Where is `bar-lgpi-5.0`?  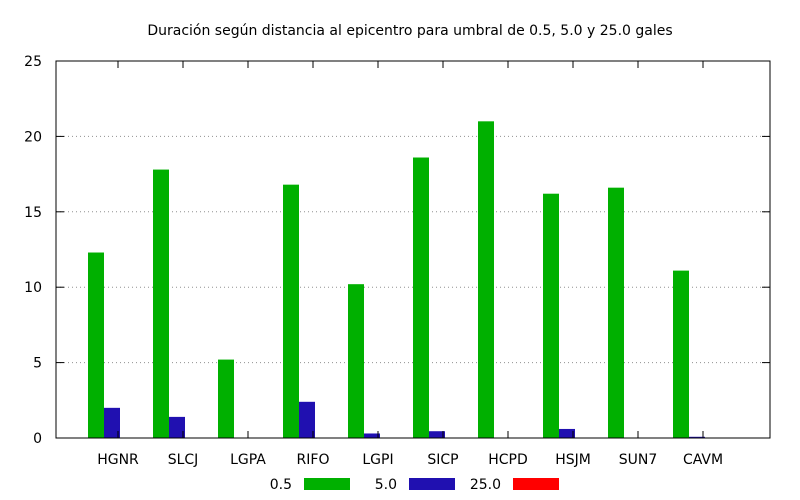 bar-lgpi-5.0 is located at coordinates (372, 435).